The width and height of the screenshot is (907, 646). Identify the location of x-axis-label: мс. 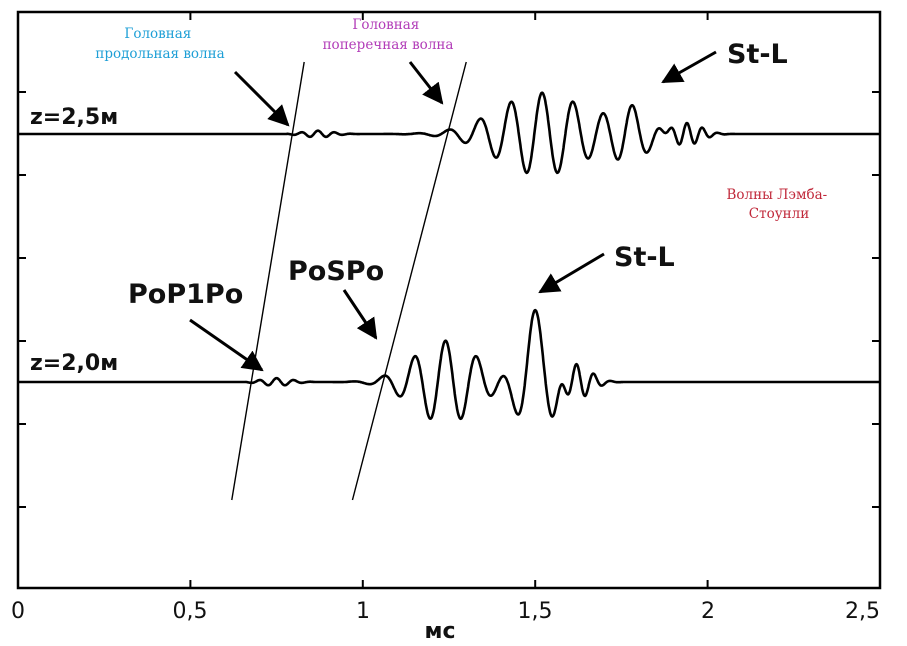
(439, 631).